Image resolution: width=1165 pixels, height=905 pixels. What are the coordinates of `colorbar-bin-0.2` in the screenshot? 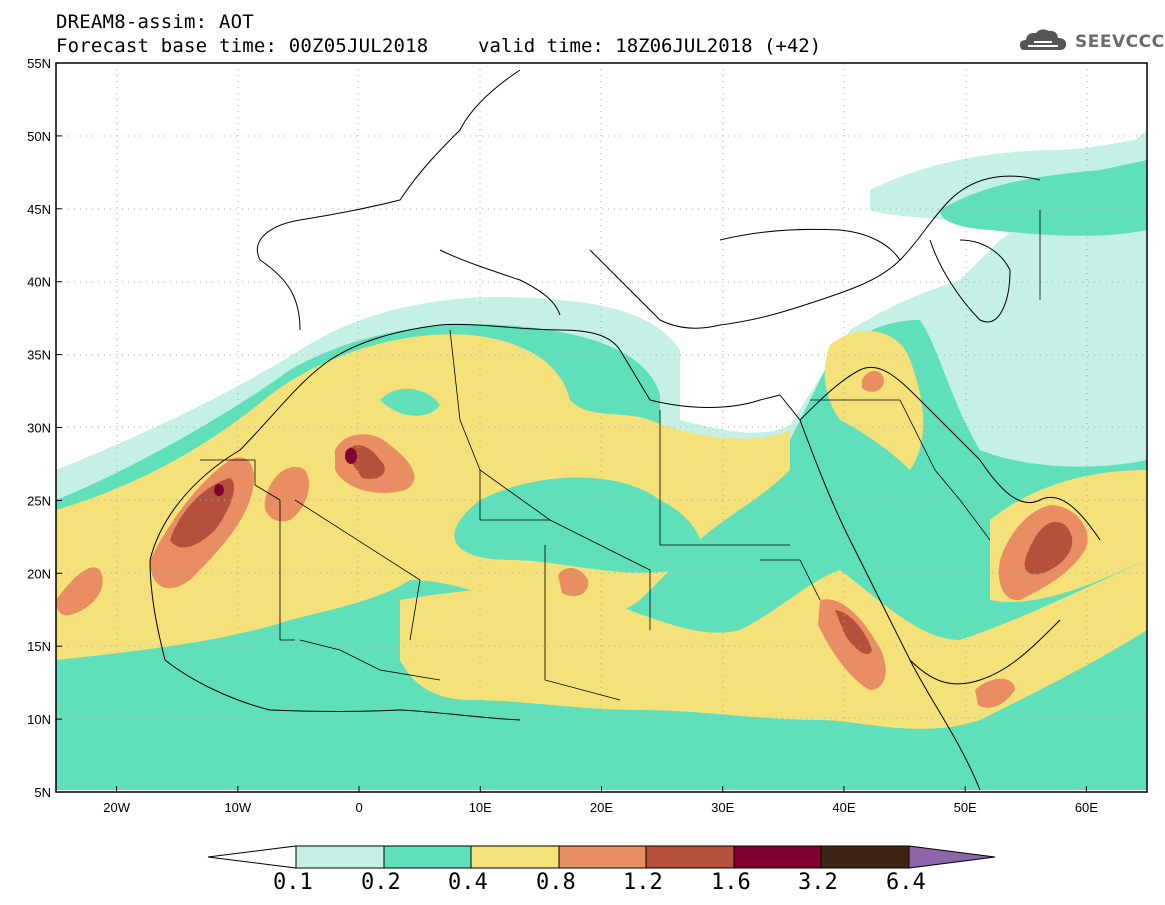 It's located at (427, 857).